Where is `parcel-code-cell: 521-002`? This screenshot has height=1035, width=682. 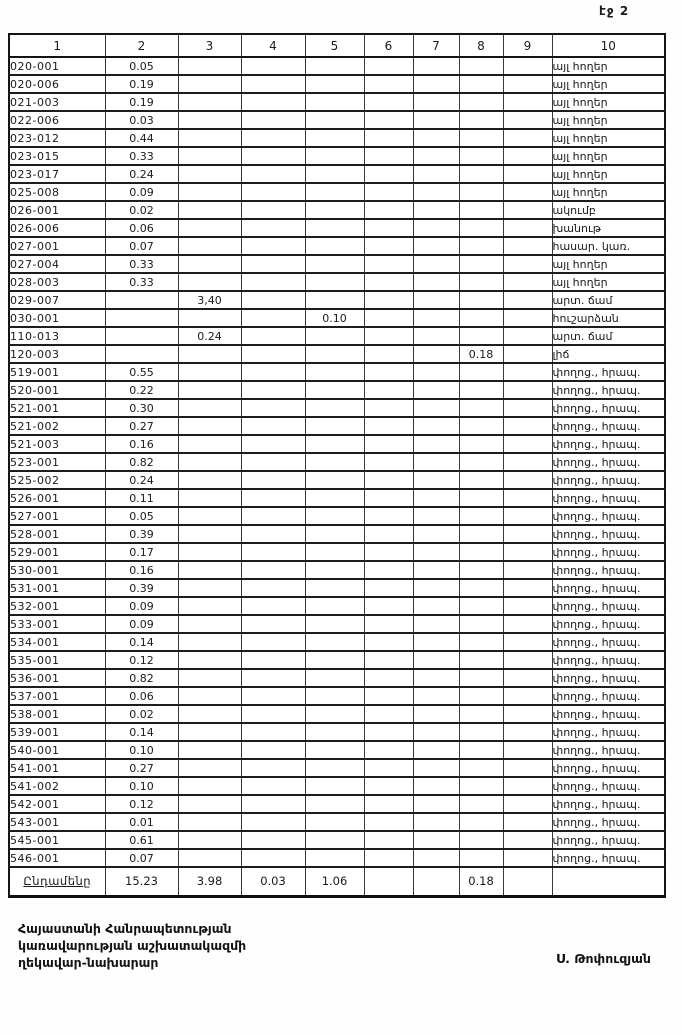 parcel-code-cell: 521-002 is located at coordinates (56, 426).